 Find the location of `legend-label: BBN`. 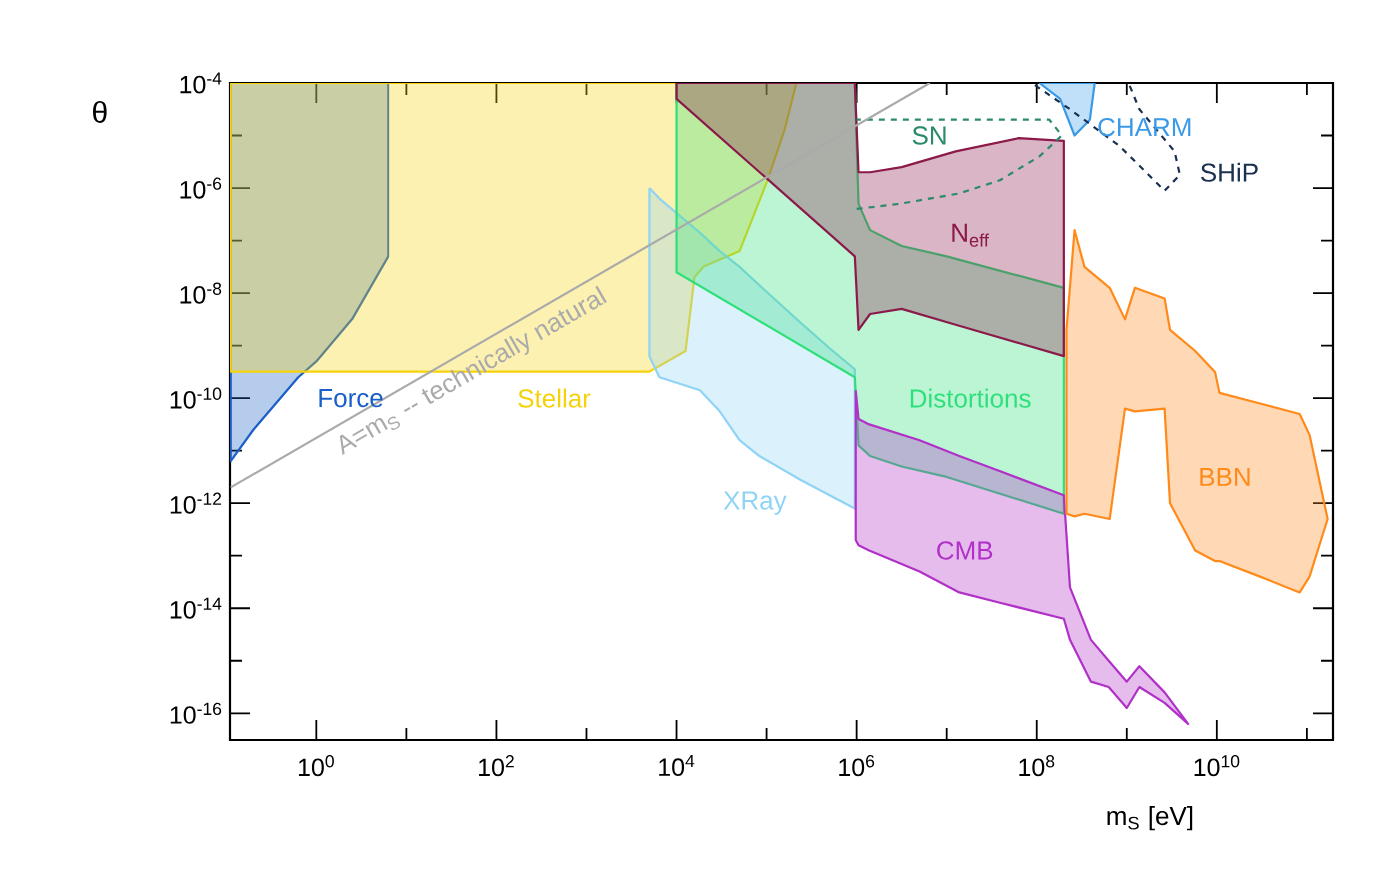

legend-label: BBN is located at coordinates (1225, 476).